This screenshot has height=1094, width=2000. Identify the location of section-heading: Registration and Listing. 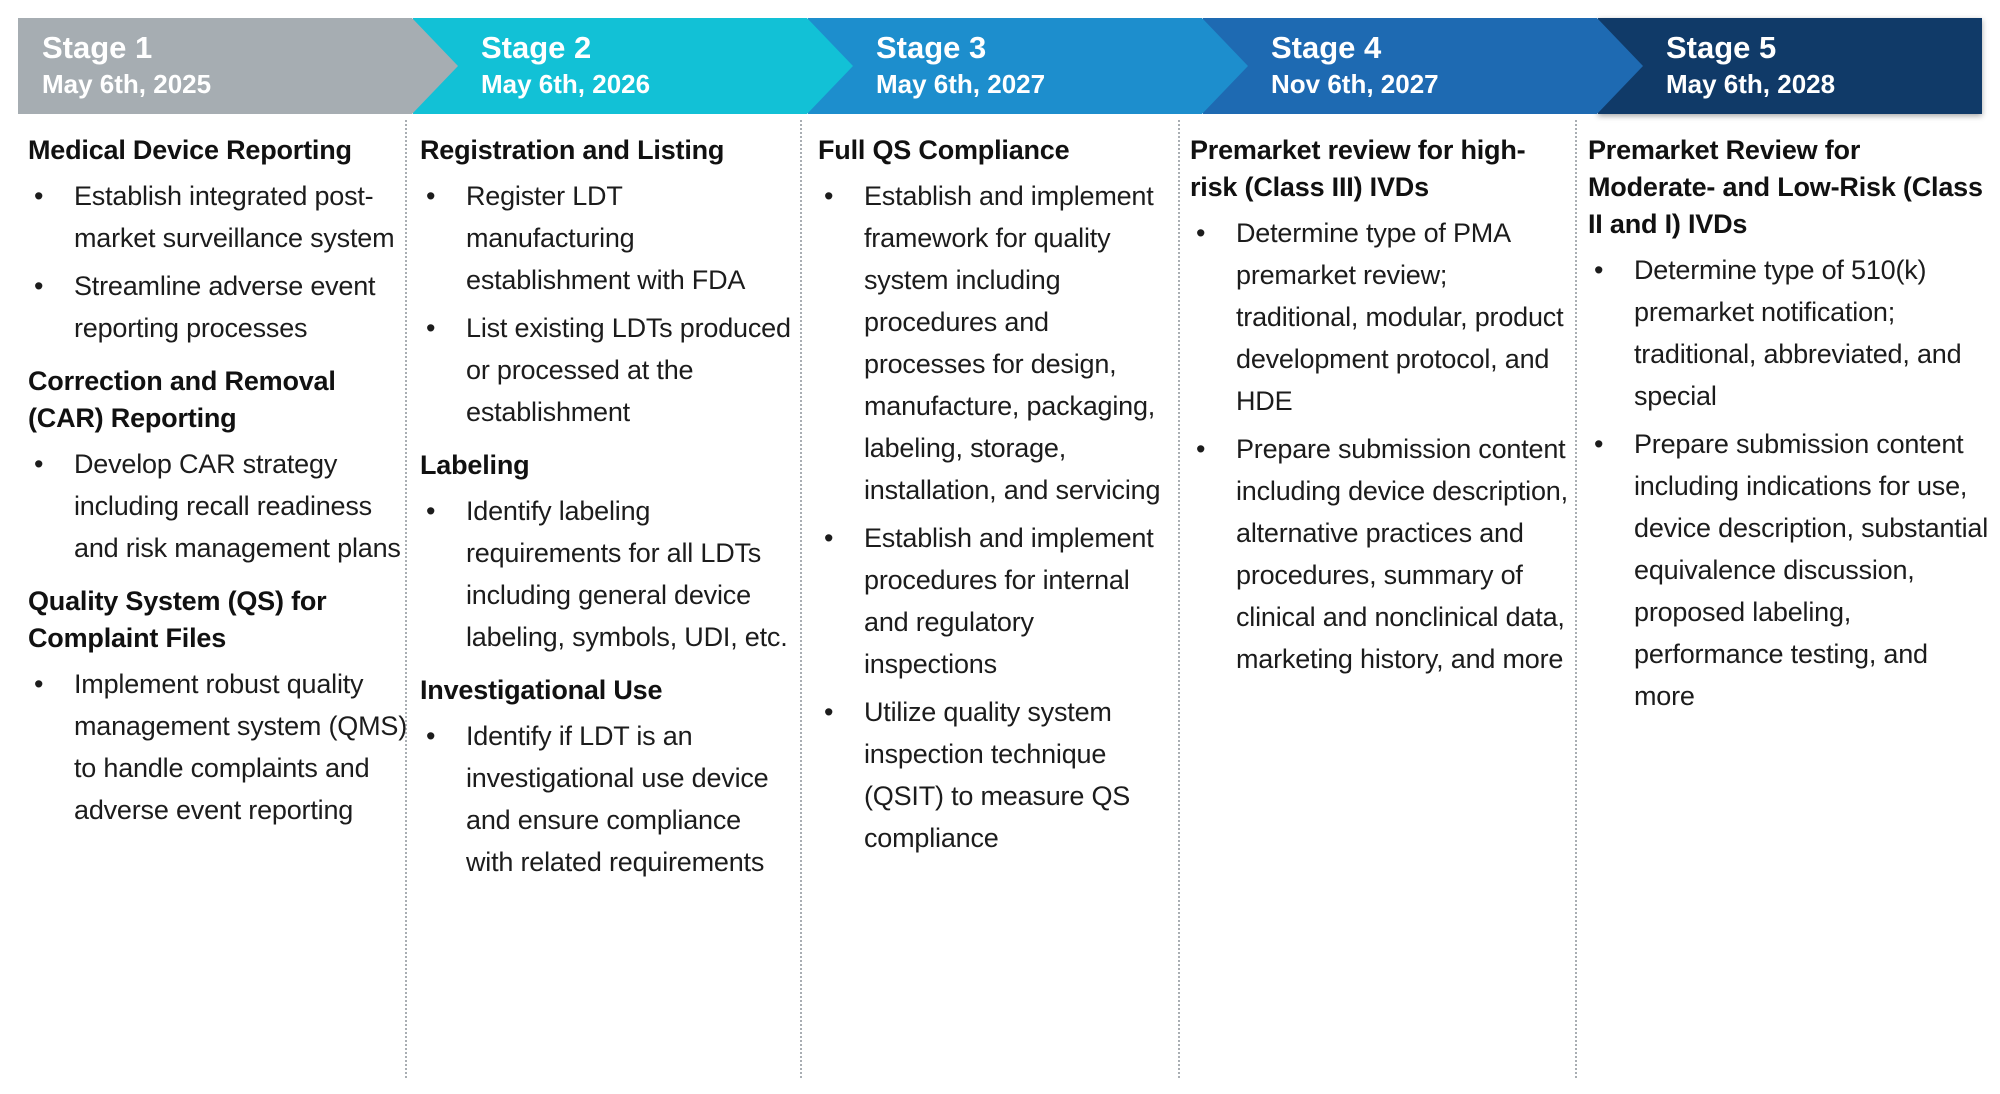
(572, 150).